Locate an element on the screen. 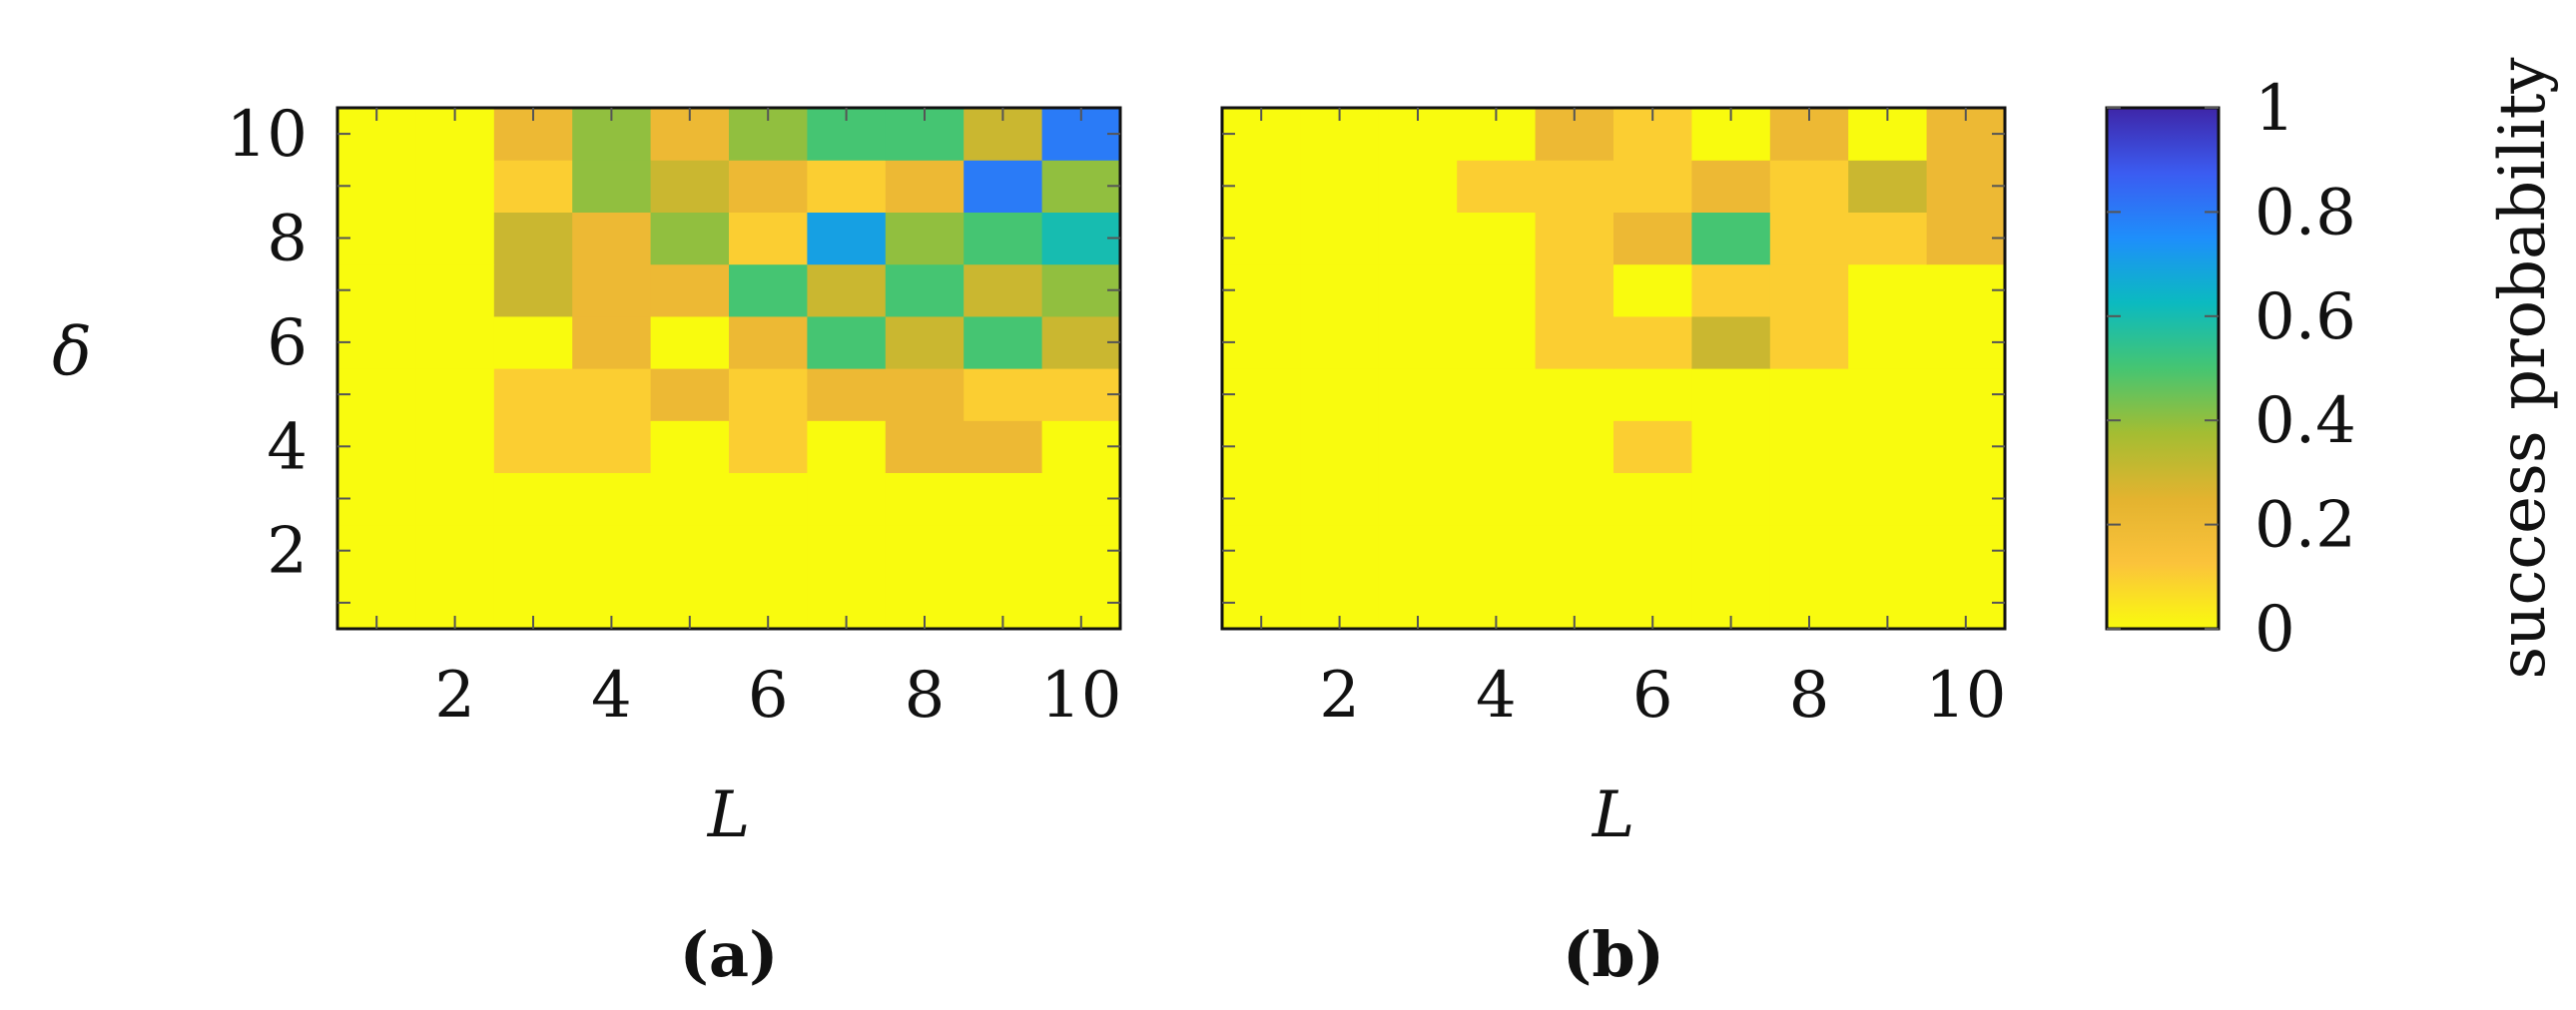 This screenshot has width=2576, height=1010. x-tick-label: 2 is located at coordinates (1339, 696).